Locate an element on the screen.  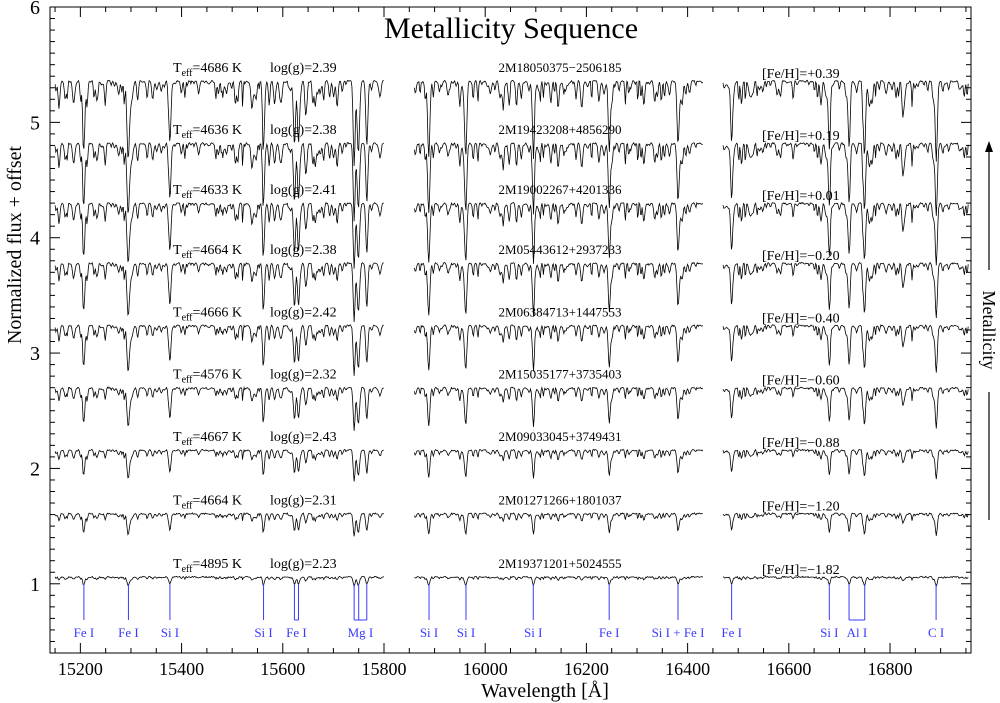
x-tick-label: 15600 is located at coordinates (282, 669).